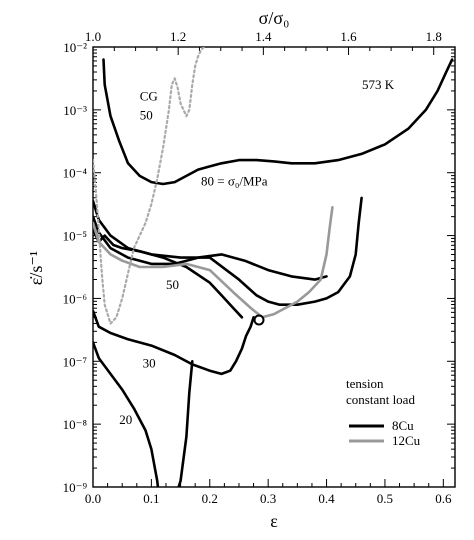 The height and width of the screenshot is (540, 474). What do you see at coordinates (263, 36) in the screenshot?
I see `top-tick-label: 1.4` at bounding box center [263, 36].